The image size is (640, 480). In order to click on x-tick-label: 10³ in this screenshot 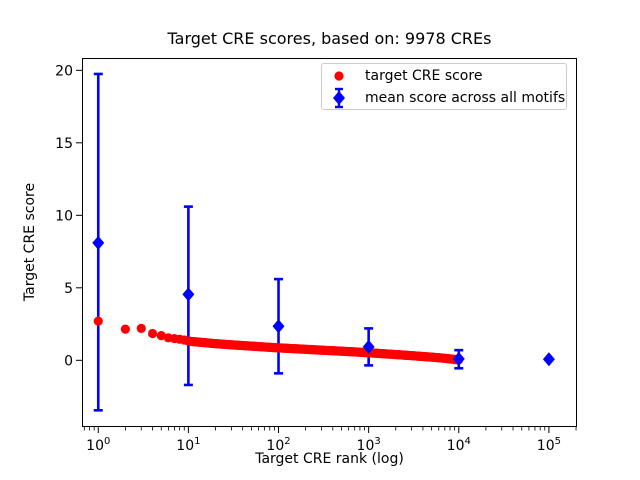, I will do `click(369, 445)`.